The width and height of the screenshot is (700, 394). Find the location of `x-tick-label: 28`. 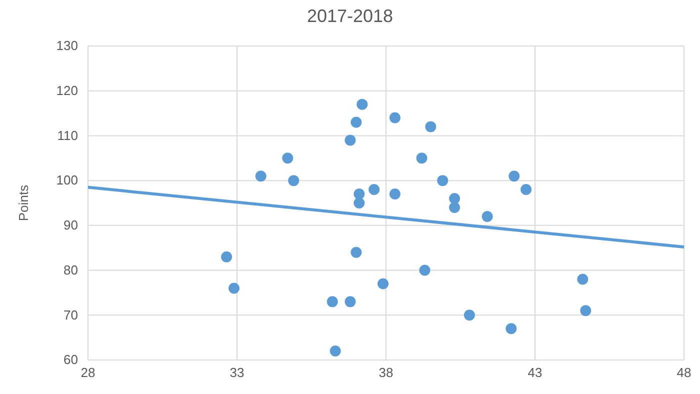

x-tick-label: 28 is located at coordinates (88, 372).